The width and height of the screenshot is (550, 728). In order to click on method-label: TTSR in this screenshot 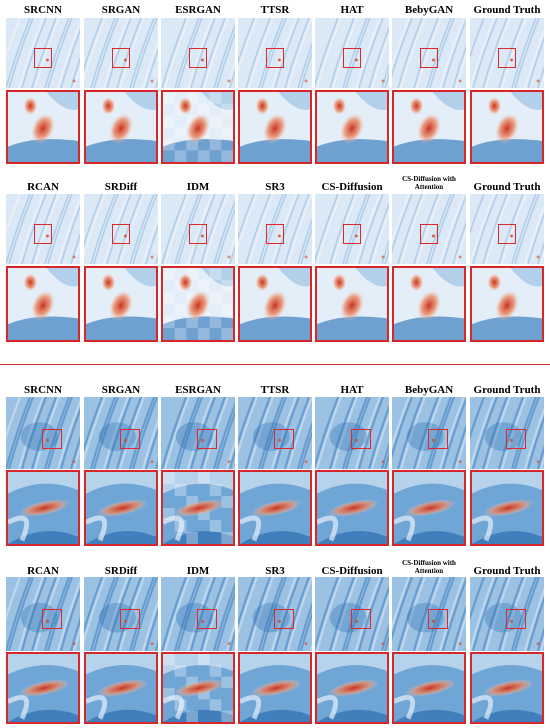, I will do `click(275, 10)`.